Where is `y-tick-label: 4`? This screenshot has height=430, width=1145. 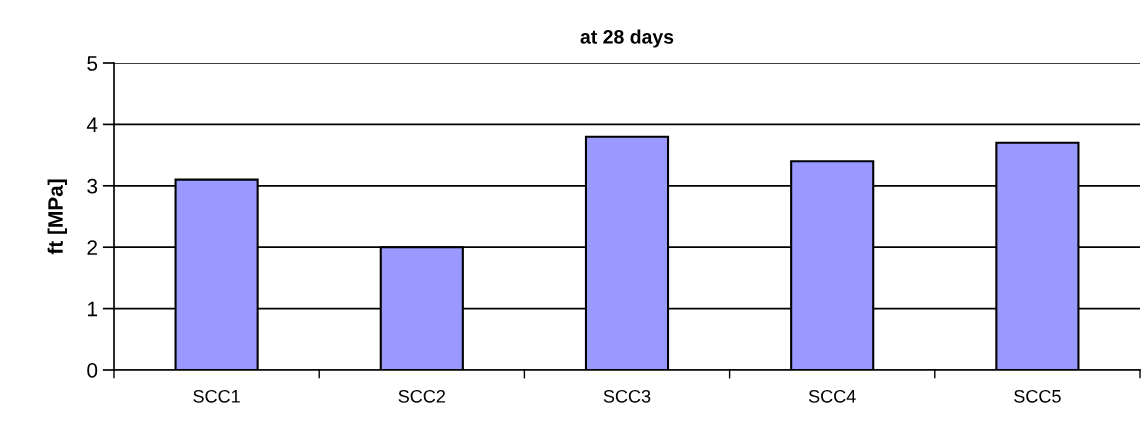 y-tick-label: 4 is located at coordinates (92, 124).